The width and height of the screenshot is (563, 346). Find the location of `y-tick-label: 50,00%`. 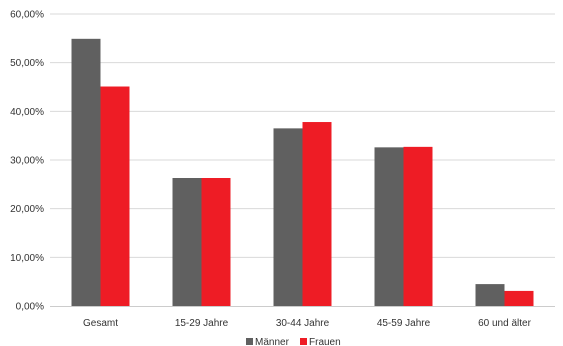

y-tick-label: 50,00% is located at coordinates (27, 63).